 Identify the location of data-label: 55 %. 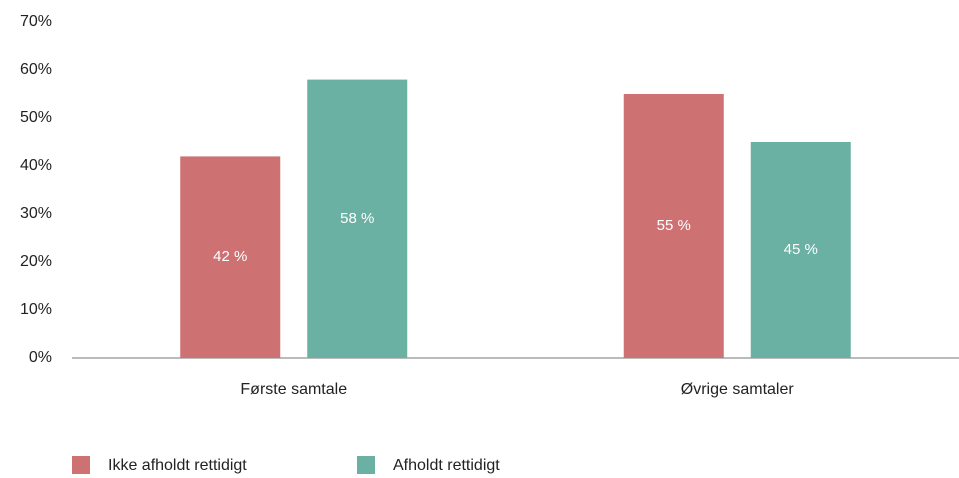
(674, 225).